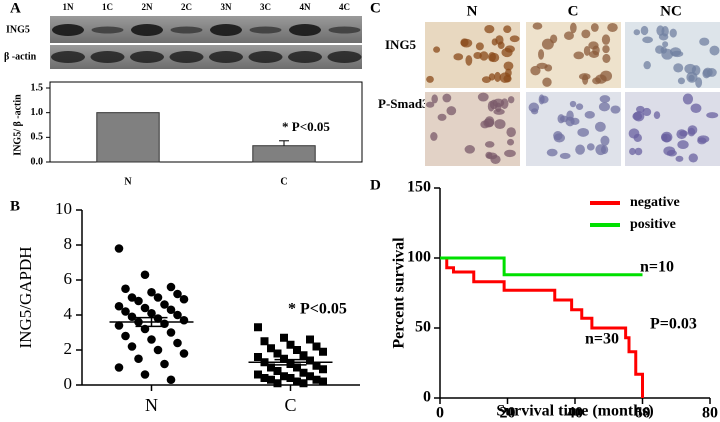 This screenshot has width=720, height=422. I want to click on panel-label: D, so click(375, 185).